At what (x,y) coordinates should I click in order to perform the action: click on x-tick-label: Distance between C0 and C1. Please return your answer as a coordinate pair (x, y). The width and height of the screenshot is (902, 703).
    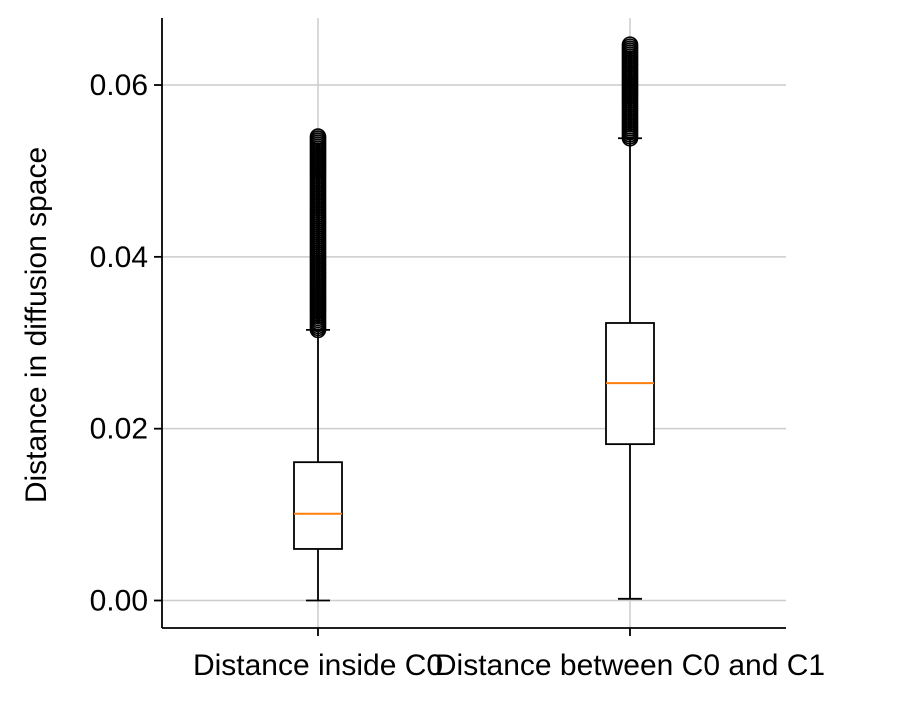
    Looking at the image, I should click on (630, 665).